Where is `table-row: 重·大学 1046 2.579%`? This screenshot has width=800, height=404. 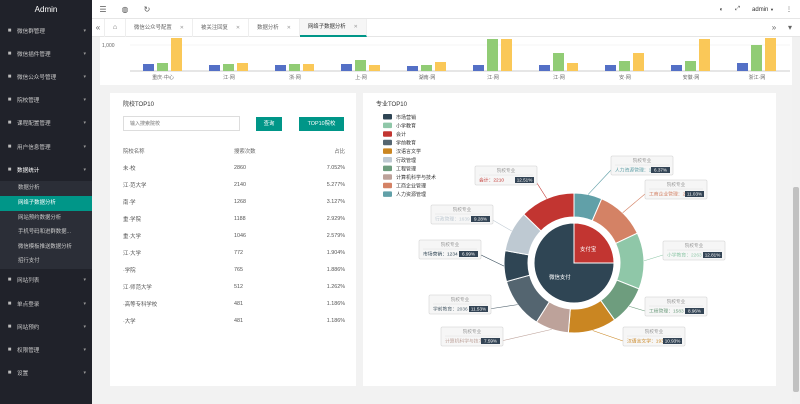
table-row: 重·大学 1046 2.579% is located at coordinates (234, 235).